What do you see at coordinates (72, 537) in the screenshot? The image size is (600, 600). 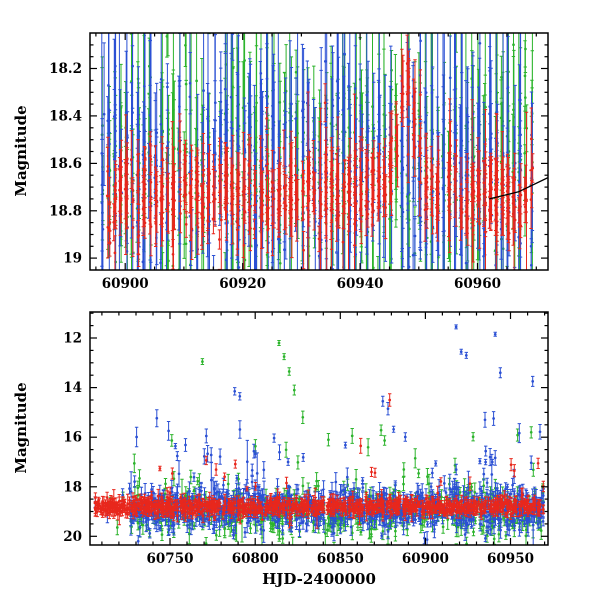 I see `y-tick-label: 20` at bounding box center [72, 537].